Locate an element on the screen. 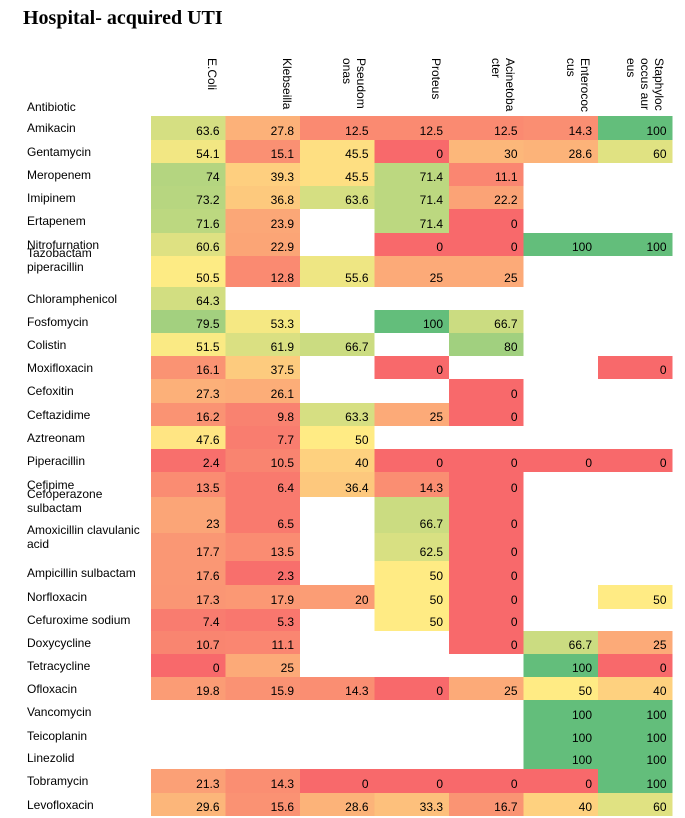 The width and height of the screenshot is (685, 818). row-label: Amikacin is located at coordinates (51, 128).